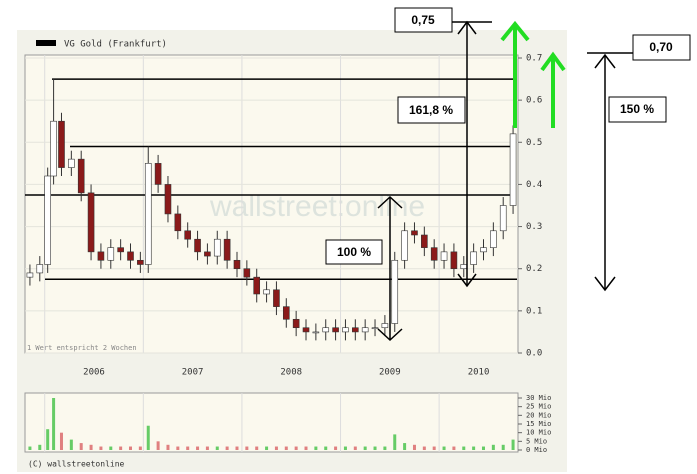 The height and width of the screenshot is (474, 697). Describe the element at coordinates (46, 43) in the screenshot. I see `legend-swatch` at that location.